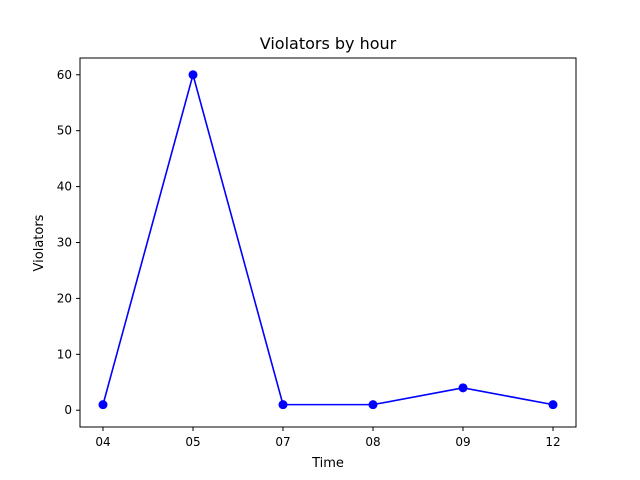 Image resolution: width=640 pixels, height=480 pixels. What do you see at coordinates (462, 442) in the screenshot?
I see `x-tick-label: 09` at bounding box center [462, 442].